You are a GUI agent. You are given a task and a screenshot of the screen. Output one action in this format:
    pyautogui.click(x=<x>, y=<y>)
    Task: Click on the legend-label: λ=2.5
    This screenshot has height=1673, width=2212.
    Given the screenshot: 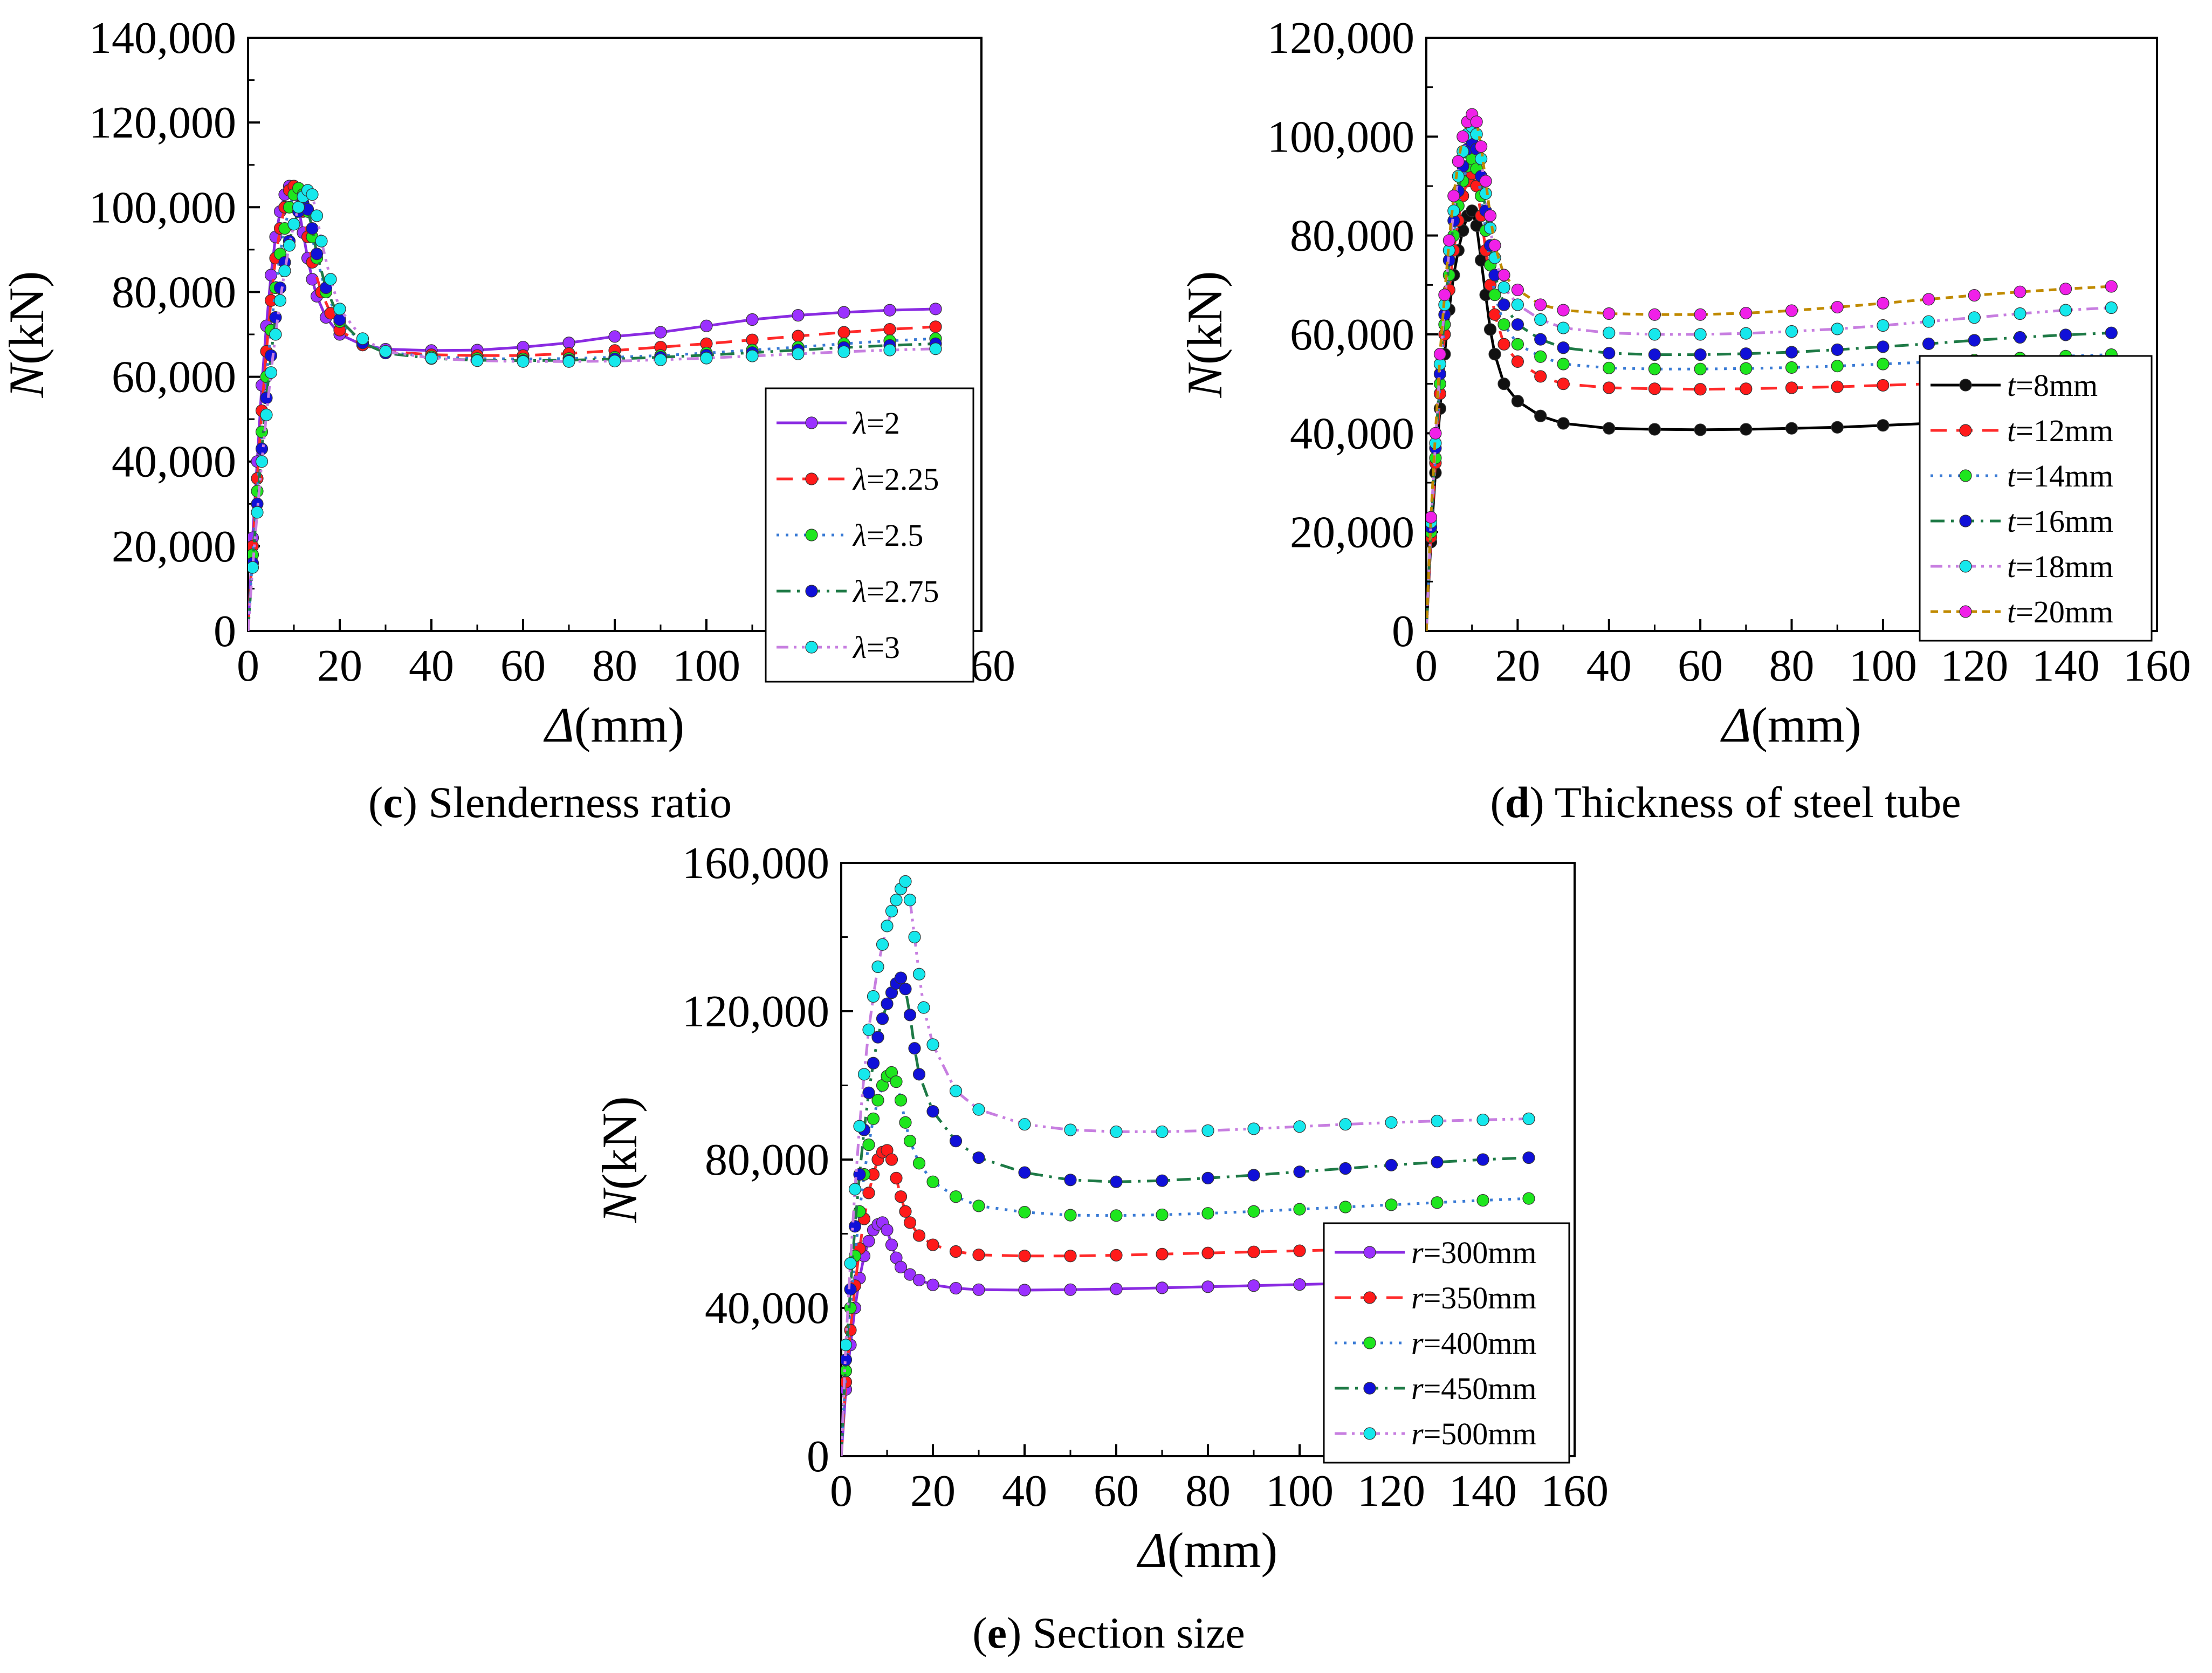 What is the action you would take?
    pyautogui.click(x=887, y=535)
    